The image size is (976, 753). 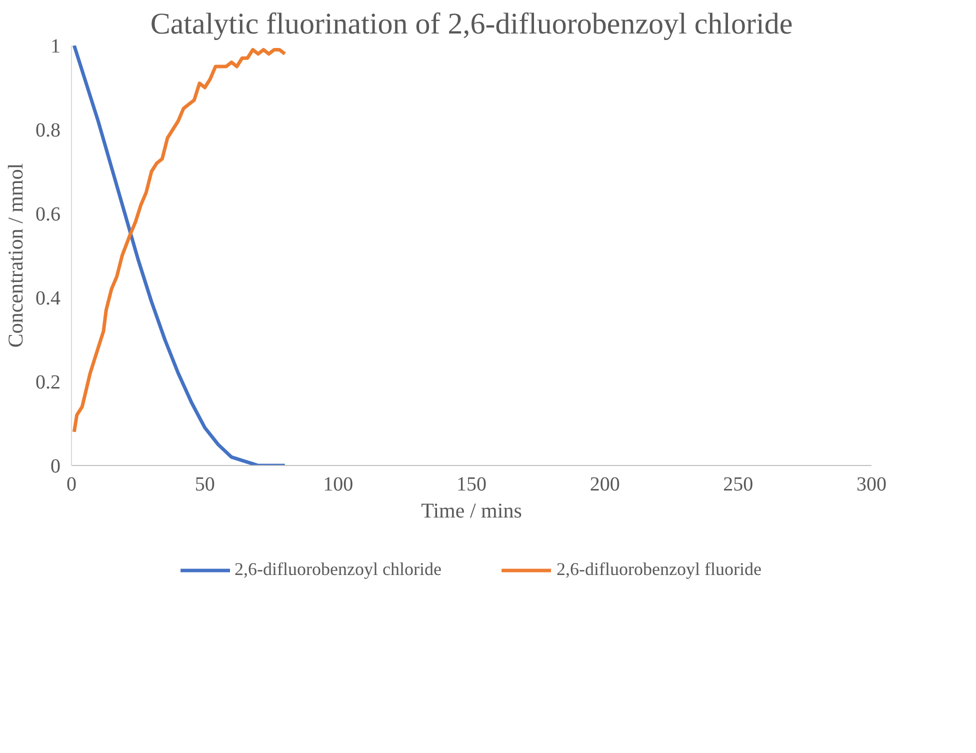 What do you see at coordinates (471, 24) in the screenshot?
I see `chart-title: Catalytic fluorination of 2,6-difluorobenzoyl chloride` at bounding box center [471, 24].